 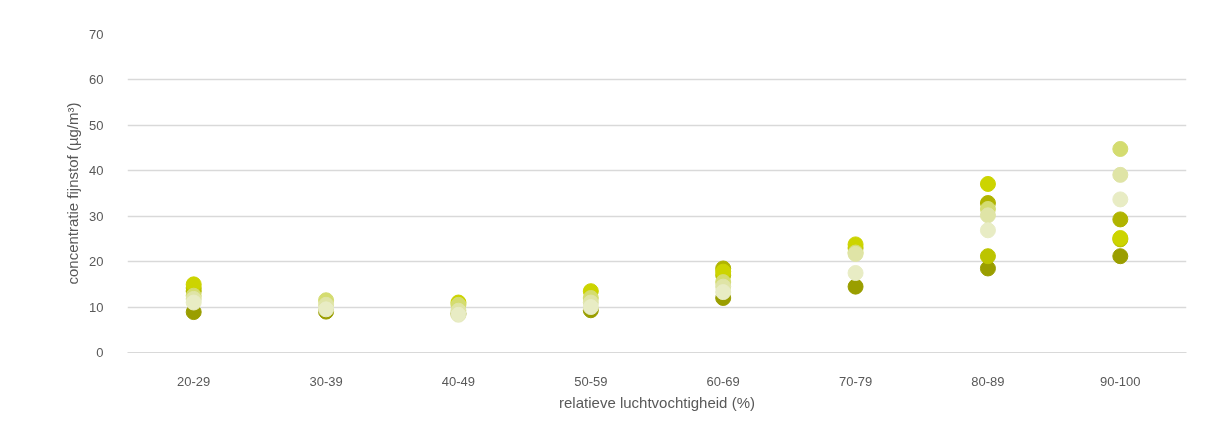 What do you see at coordinates (194, 381) in the screenshot?
I see `x-tick-label: 20-29` at bounding box center [194, 381].